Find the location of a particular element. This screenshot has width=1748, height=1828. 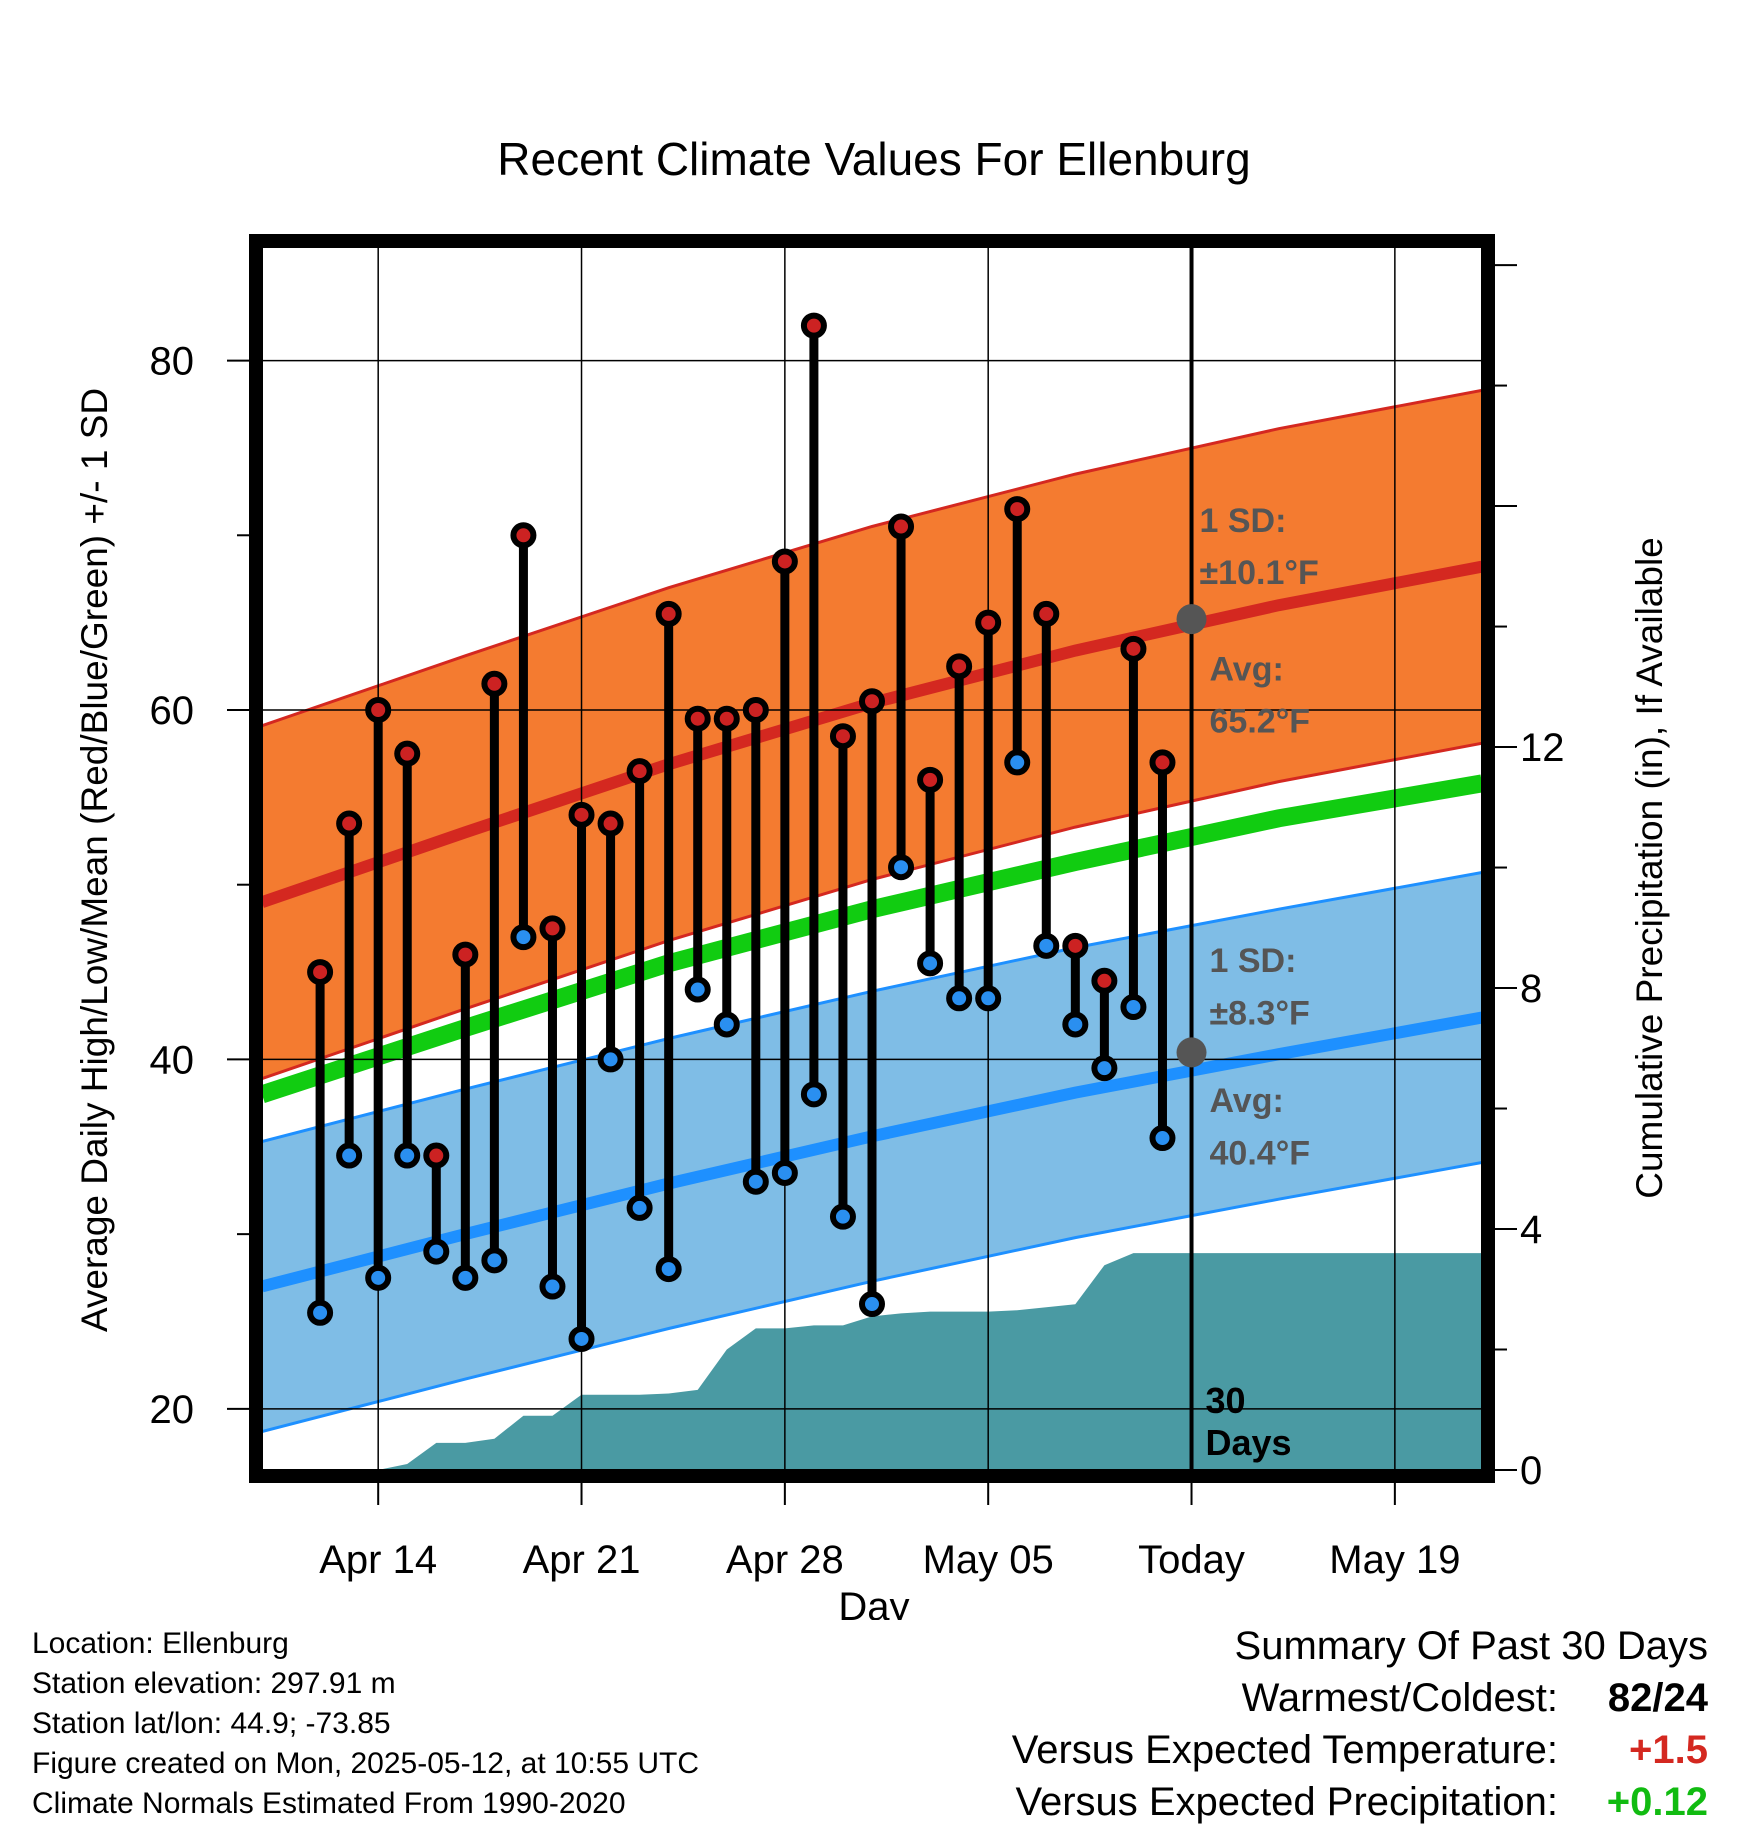

low-avg-label: Avg: is located at coordinates (1247, 1101).